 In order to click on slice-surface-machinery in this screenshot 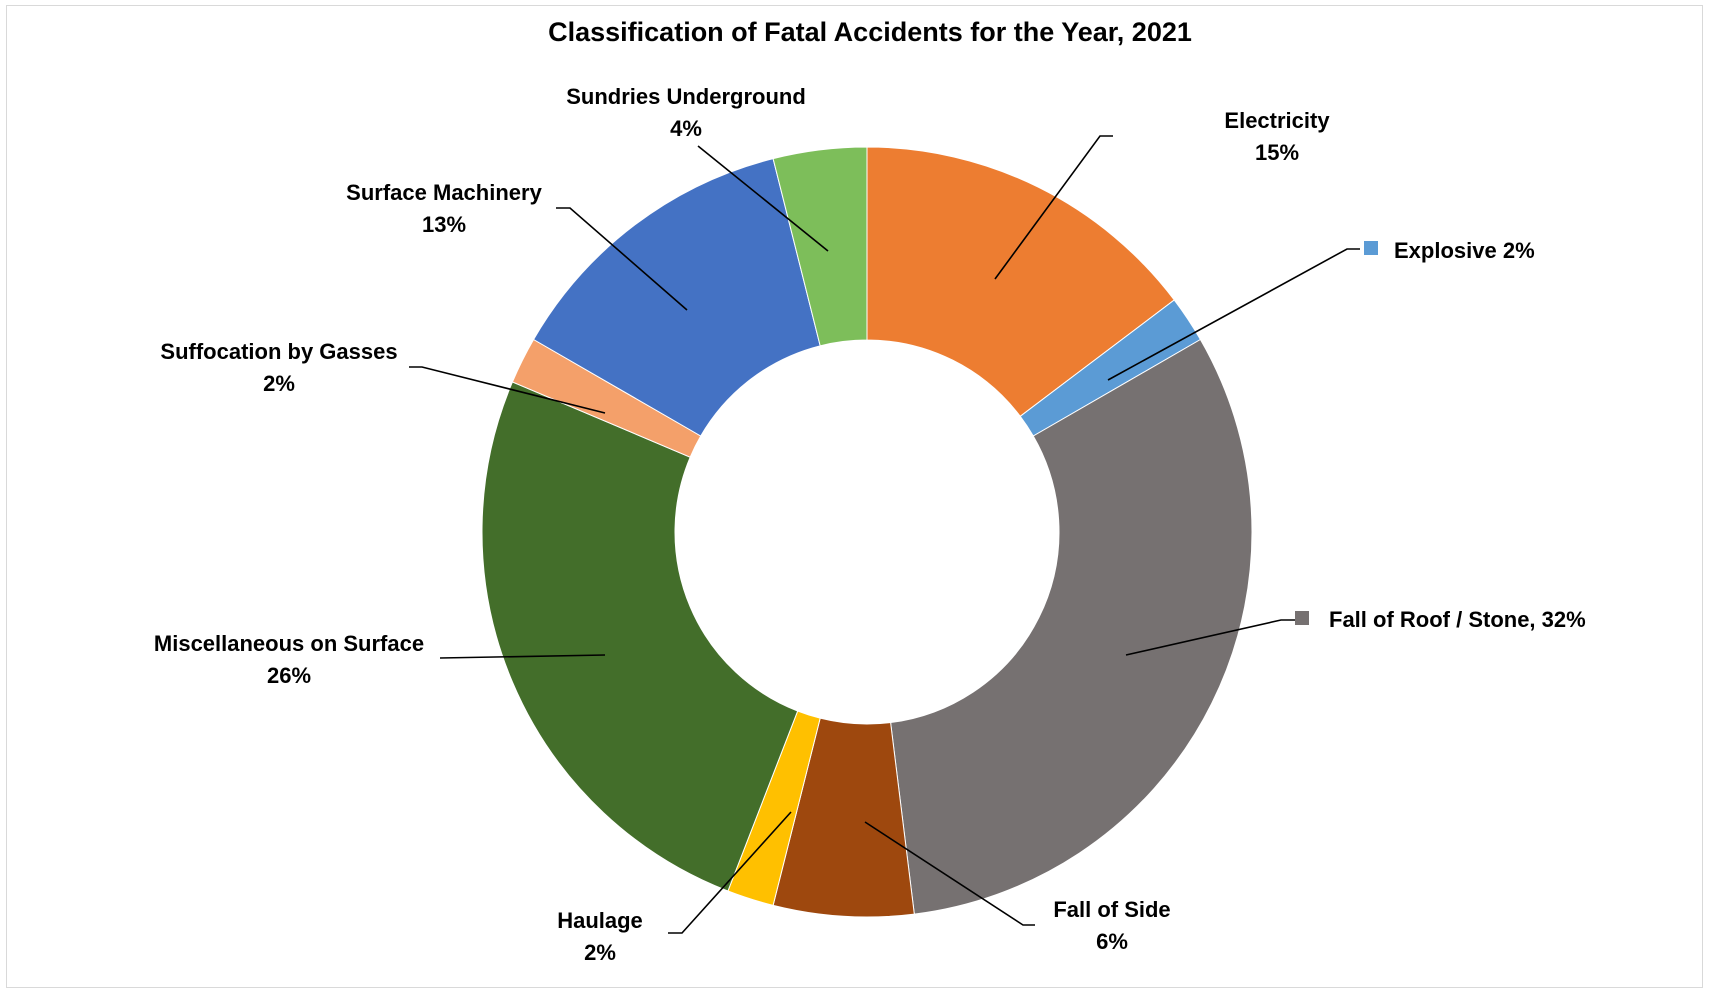, I will do `click(676, 297)`.